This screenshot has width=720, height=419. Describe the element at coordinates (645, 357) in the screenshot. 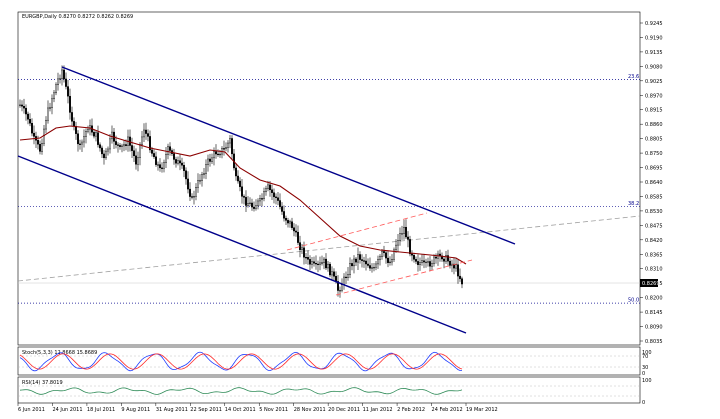

I see `stoch-axis-70: 70` at that location.